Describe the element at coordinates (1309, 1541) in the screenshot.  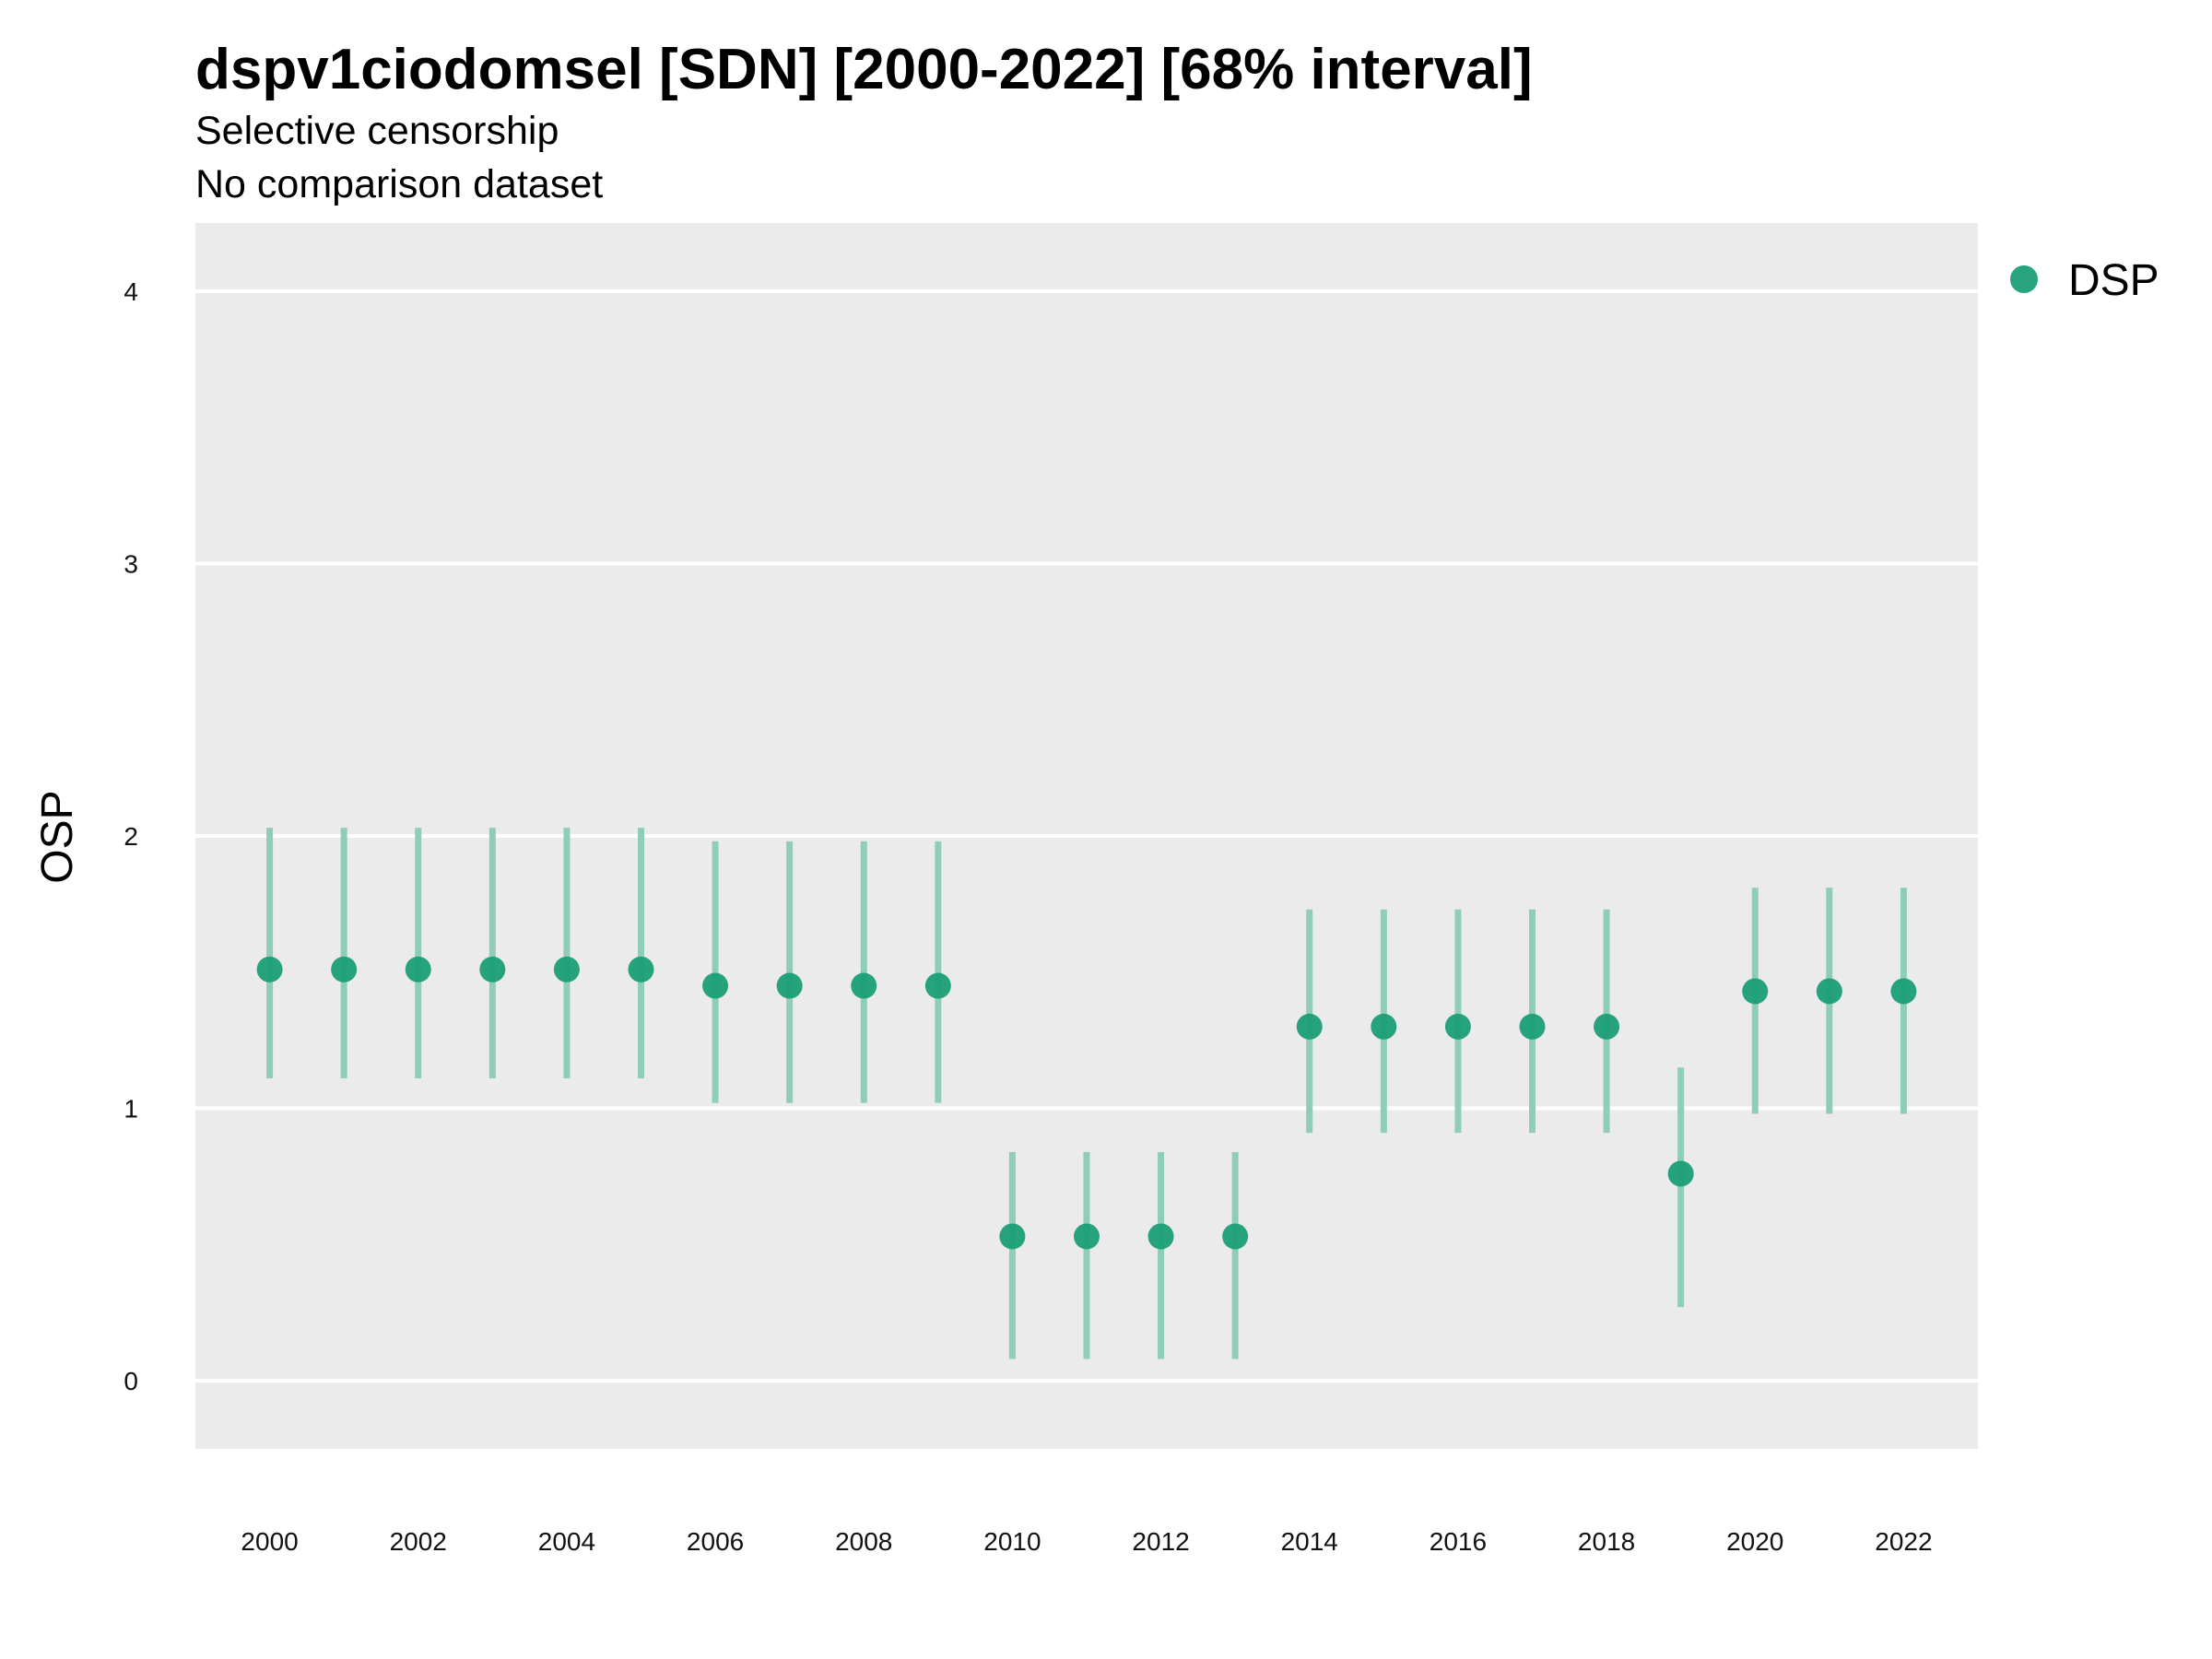
I see `x-tick-label: 2014` at that location.